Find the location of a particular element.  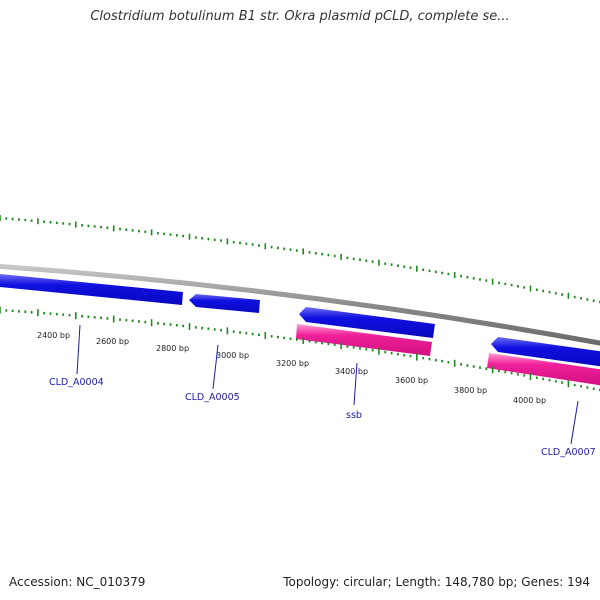

accession-info: Accession: NC_010379 is located at coordinates (77, 582).